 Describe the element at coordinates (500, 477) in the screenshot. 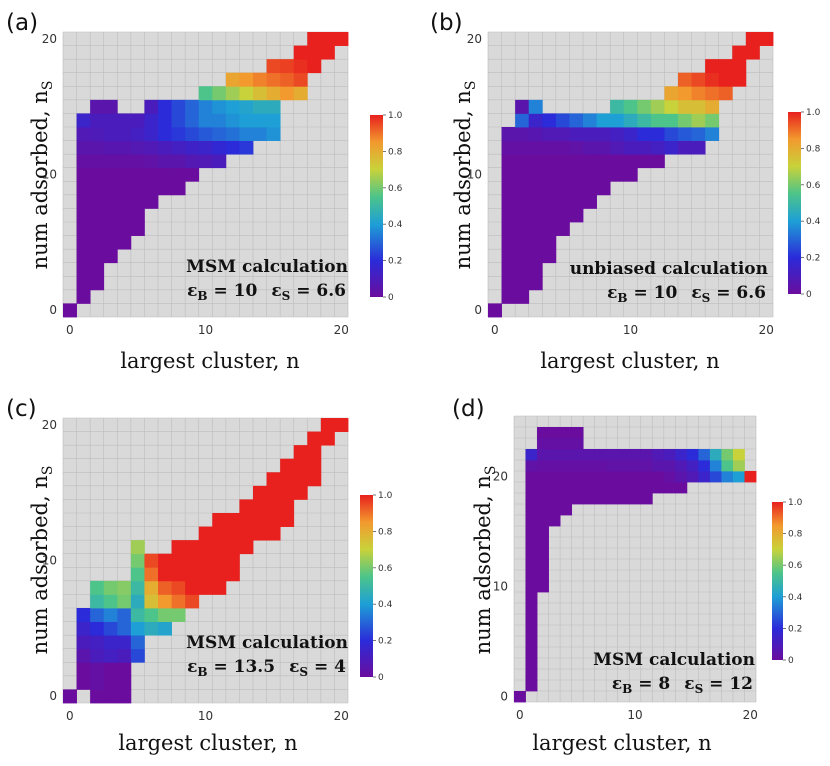

I see `y-tick-label: 20` at that location.